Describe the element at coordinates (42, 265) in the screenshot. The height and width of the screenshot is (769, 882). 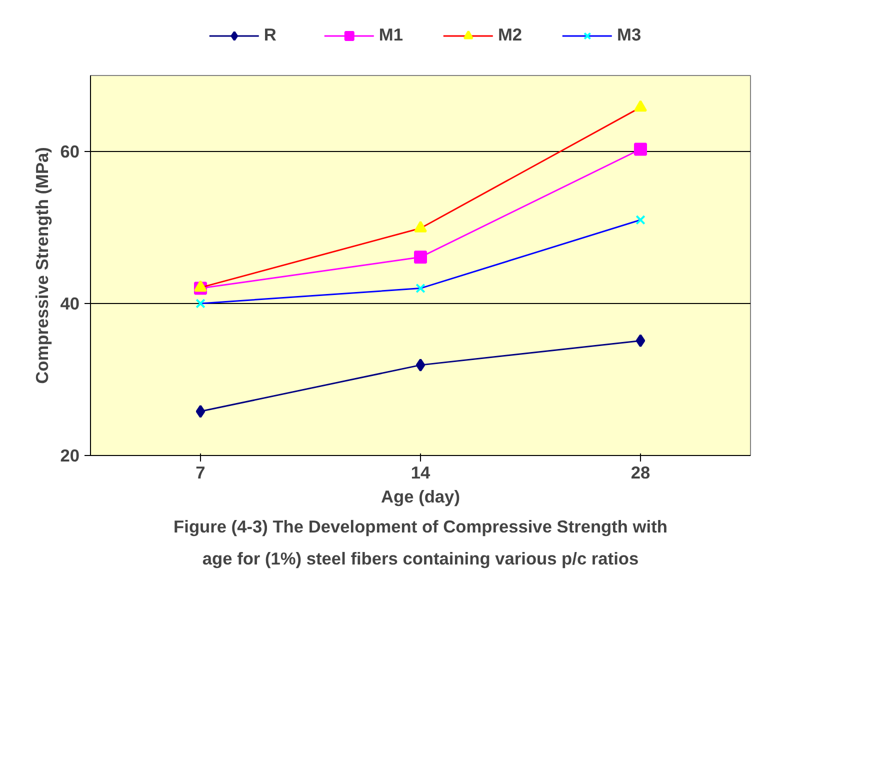
I see `y-axis-title: Compressive Strength (MPa)` at that location.